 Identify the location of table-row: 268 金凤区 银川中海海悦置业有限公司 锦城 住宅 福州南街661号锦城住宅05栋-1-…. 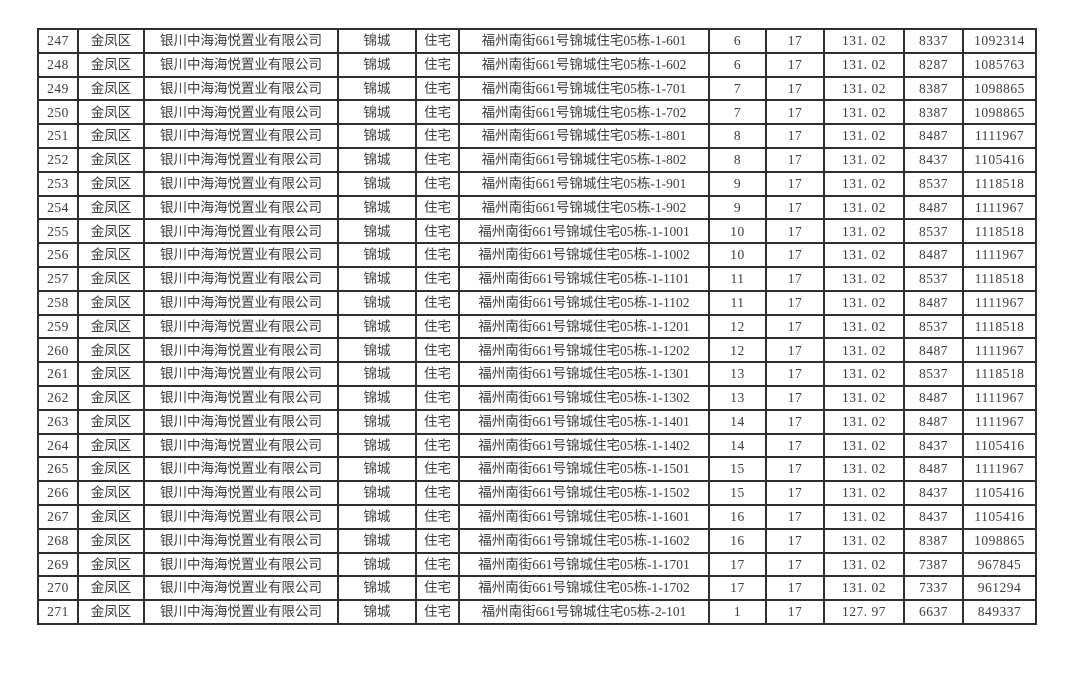
(537, 540).